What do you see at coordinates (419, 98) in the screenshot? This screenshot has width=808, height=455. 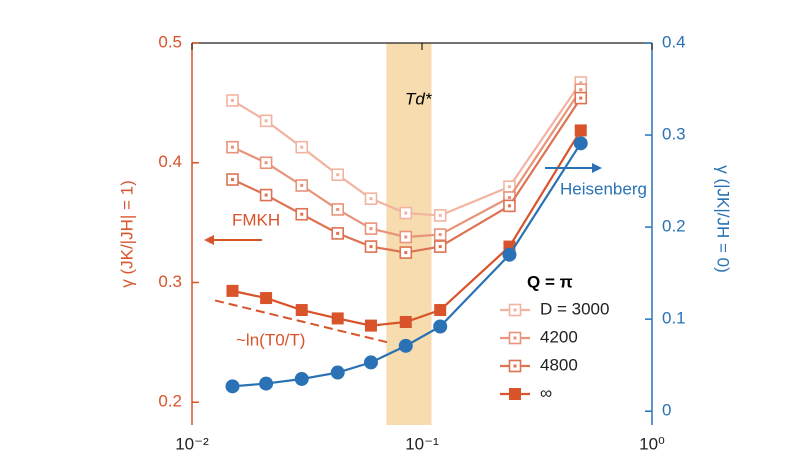 I see `band-label: Td*` at bounding box center [419, 98].